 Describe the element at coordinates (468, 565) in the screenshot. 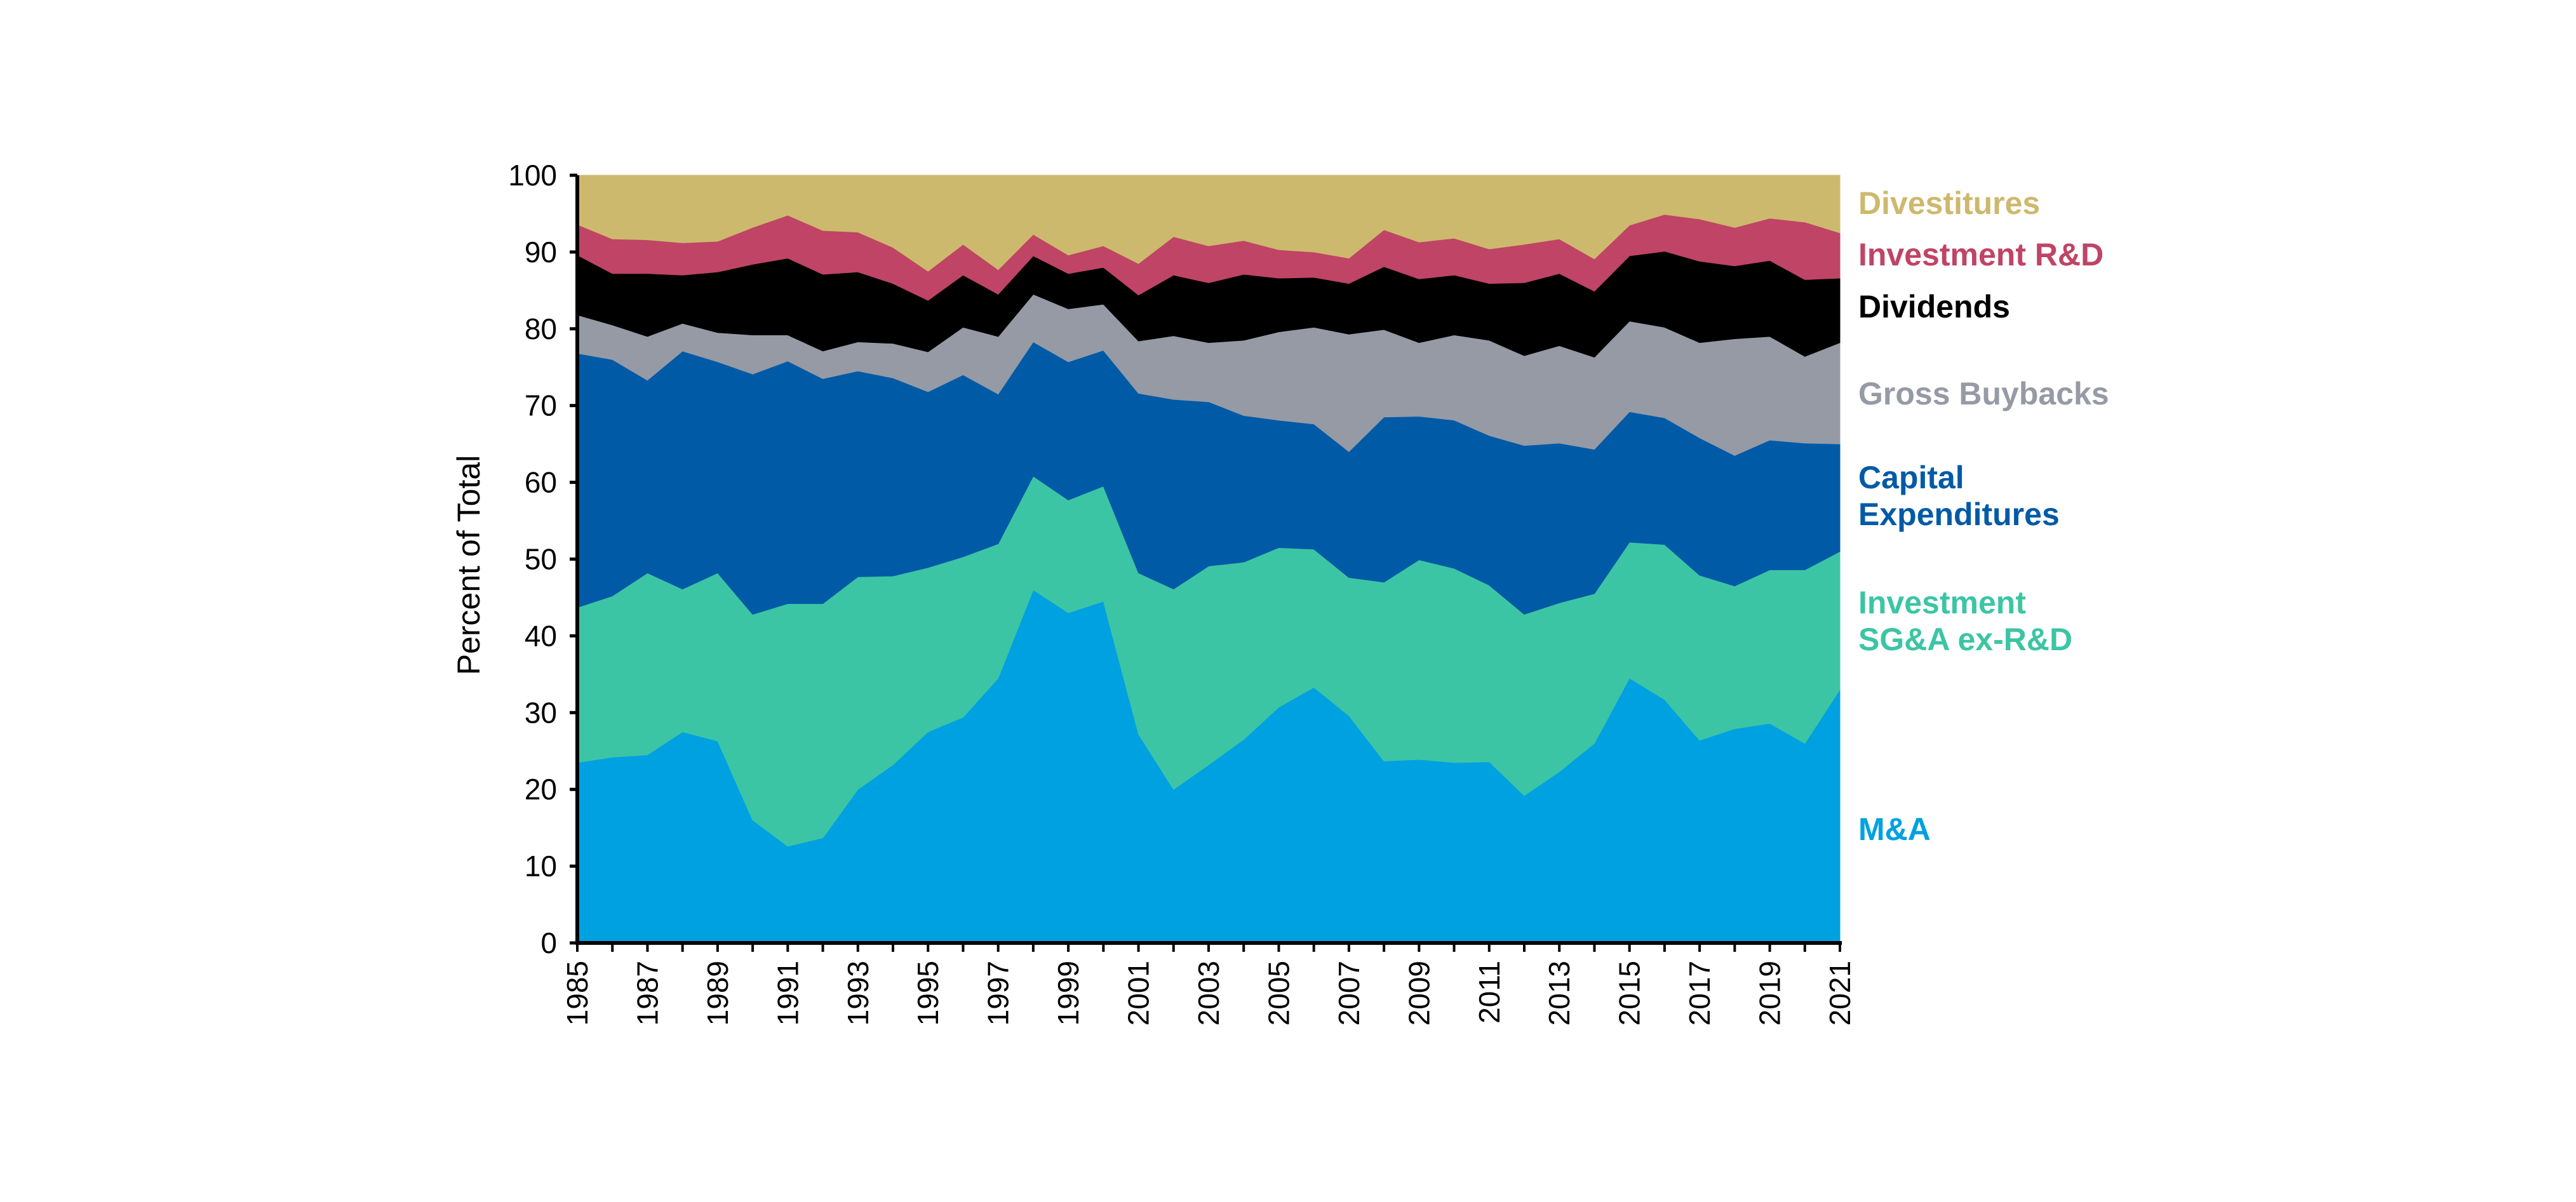

I see `y-axis-title: Percent of Total` at that location.